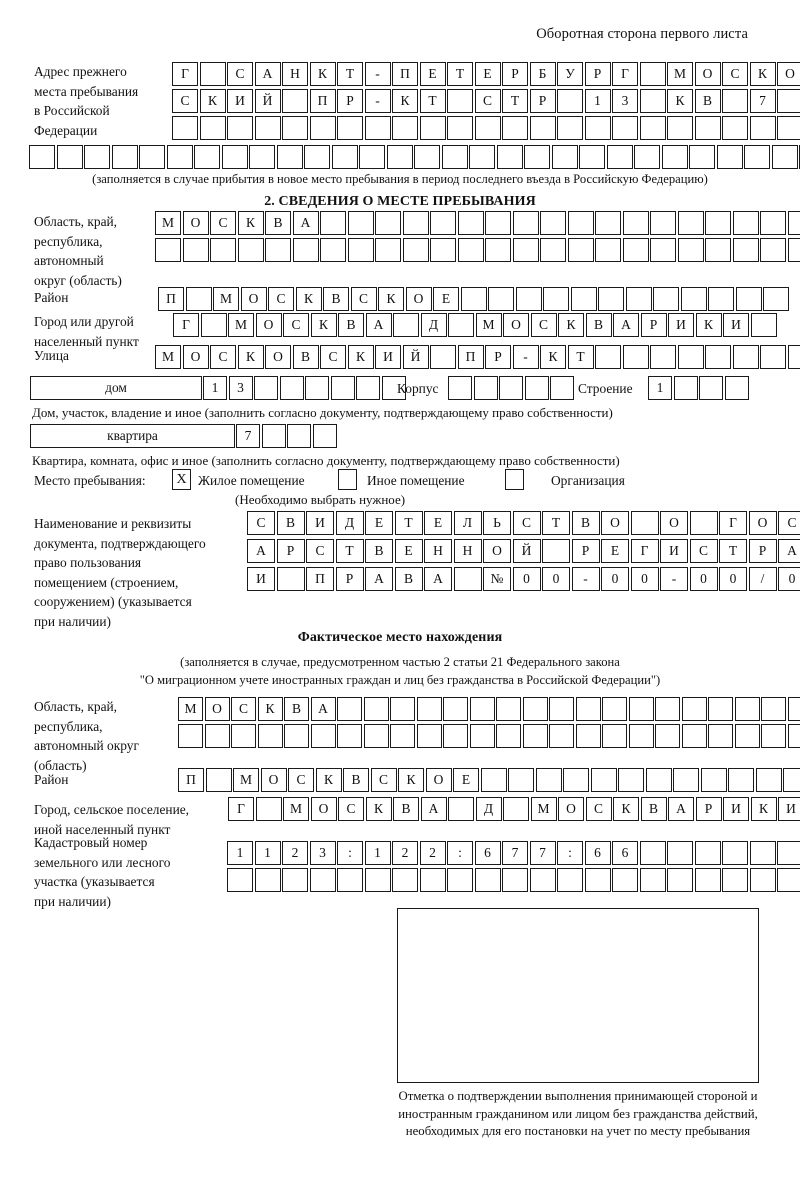 The image size is (800, 1180). I want to click on comb-cell: 0, so click(526, 579).